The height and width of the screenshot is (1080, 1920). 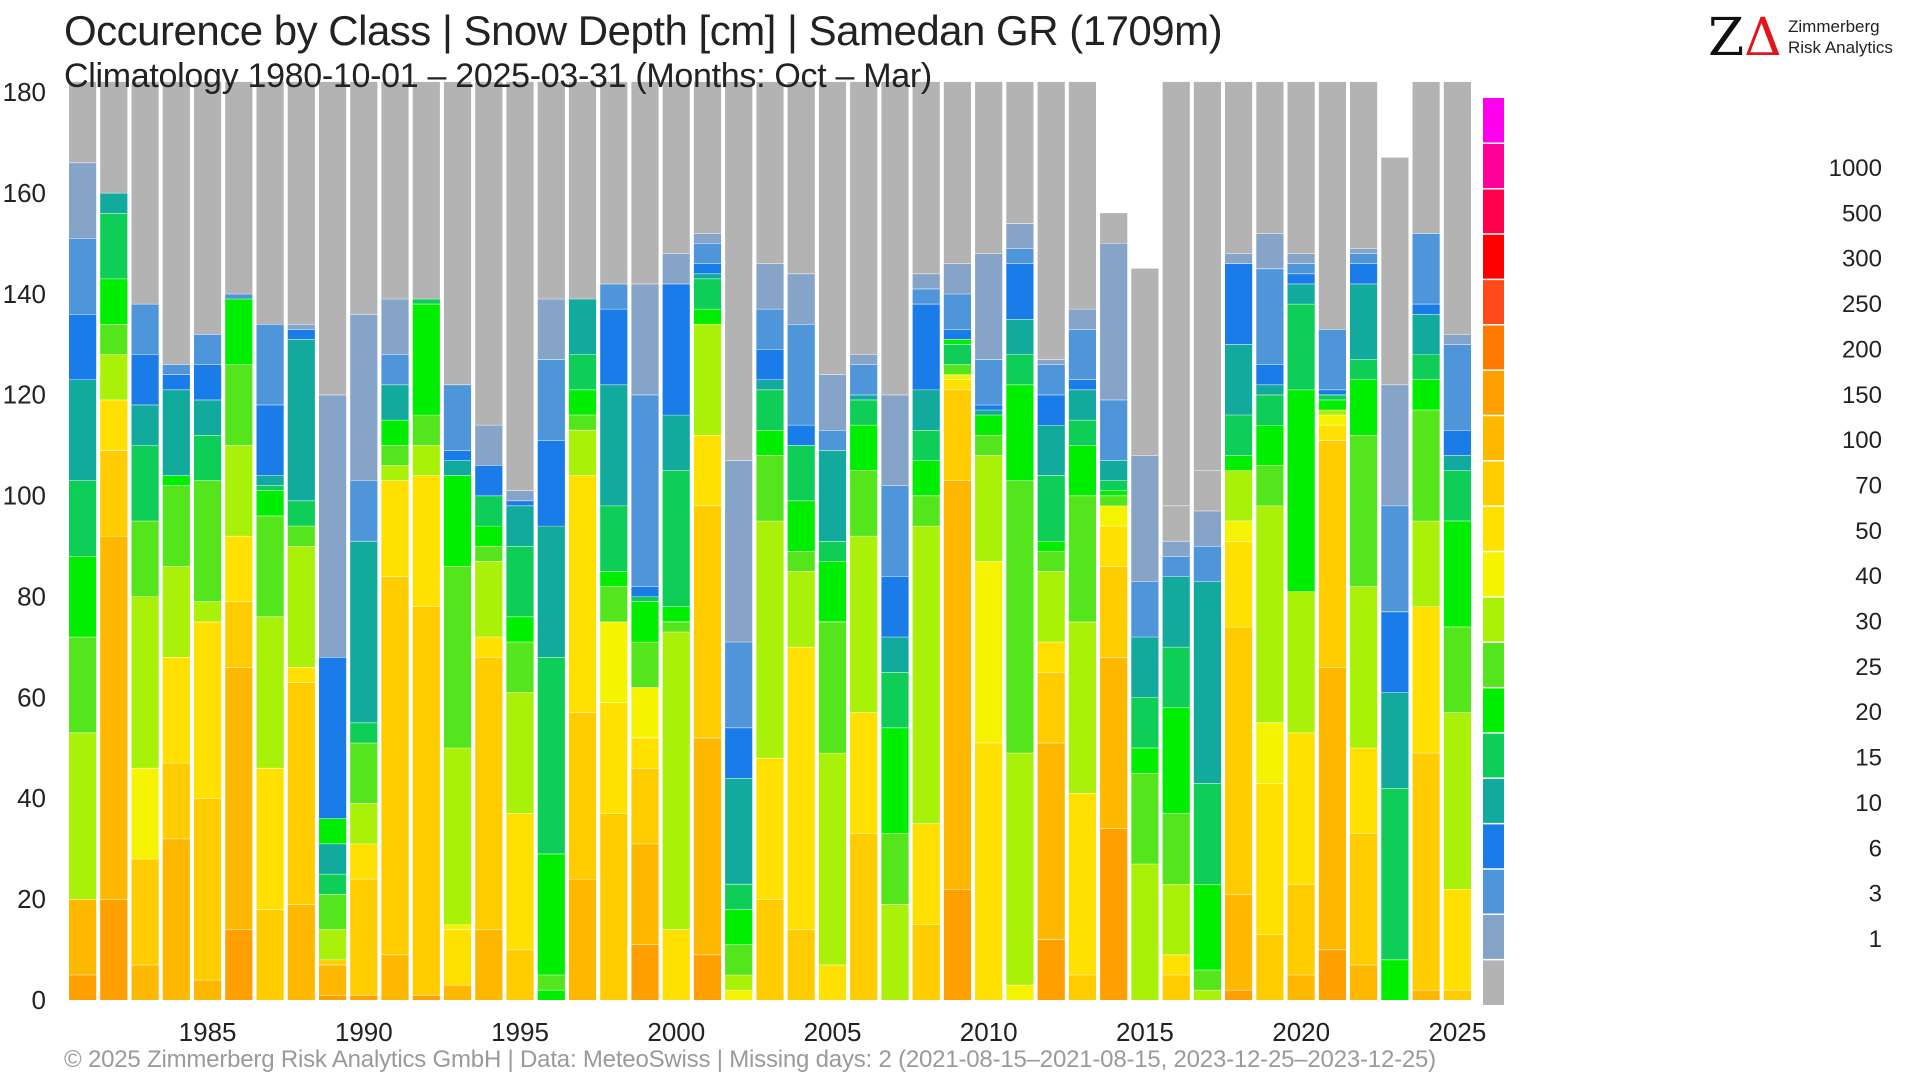 What do you see at coordinates (864, 540) in the screenshot?
I see `season-bar-2006` at bounding box center [864, 540].